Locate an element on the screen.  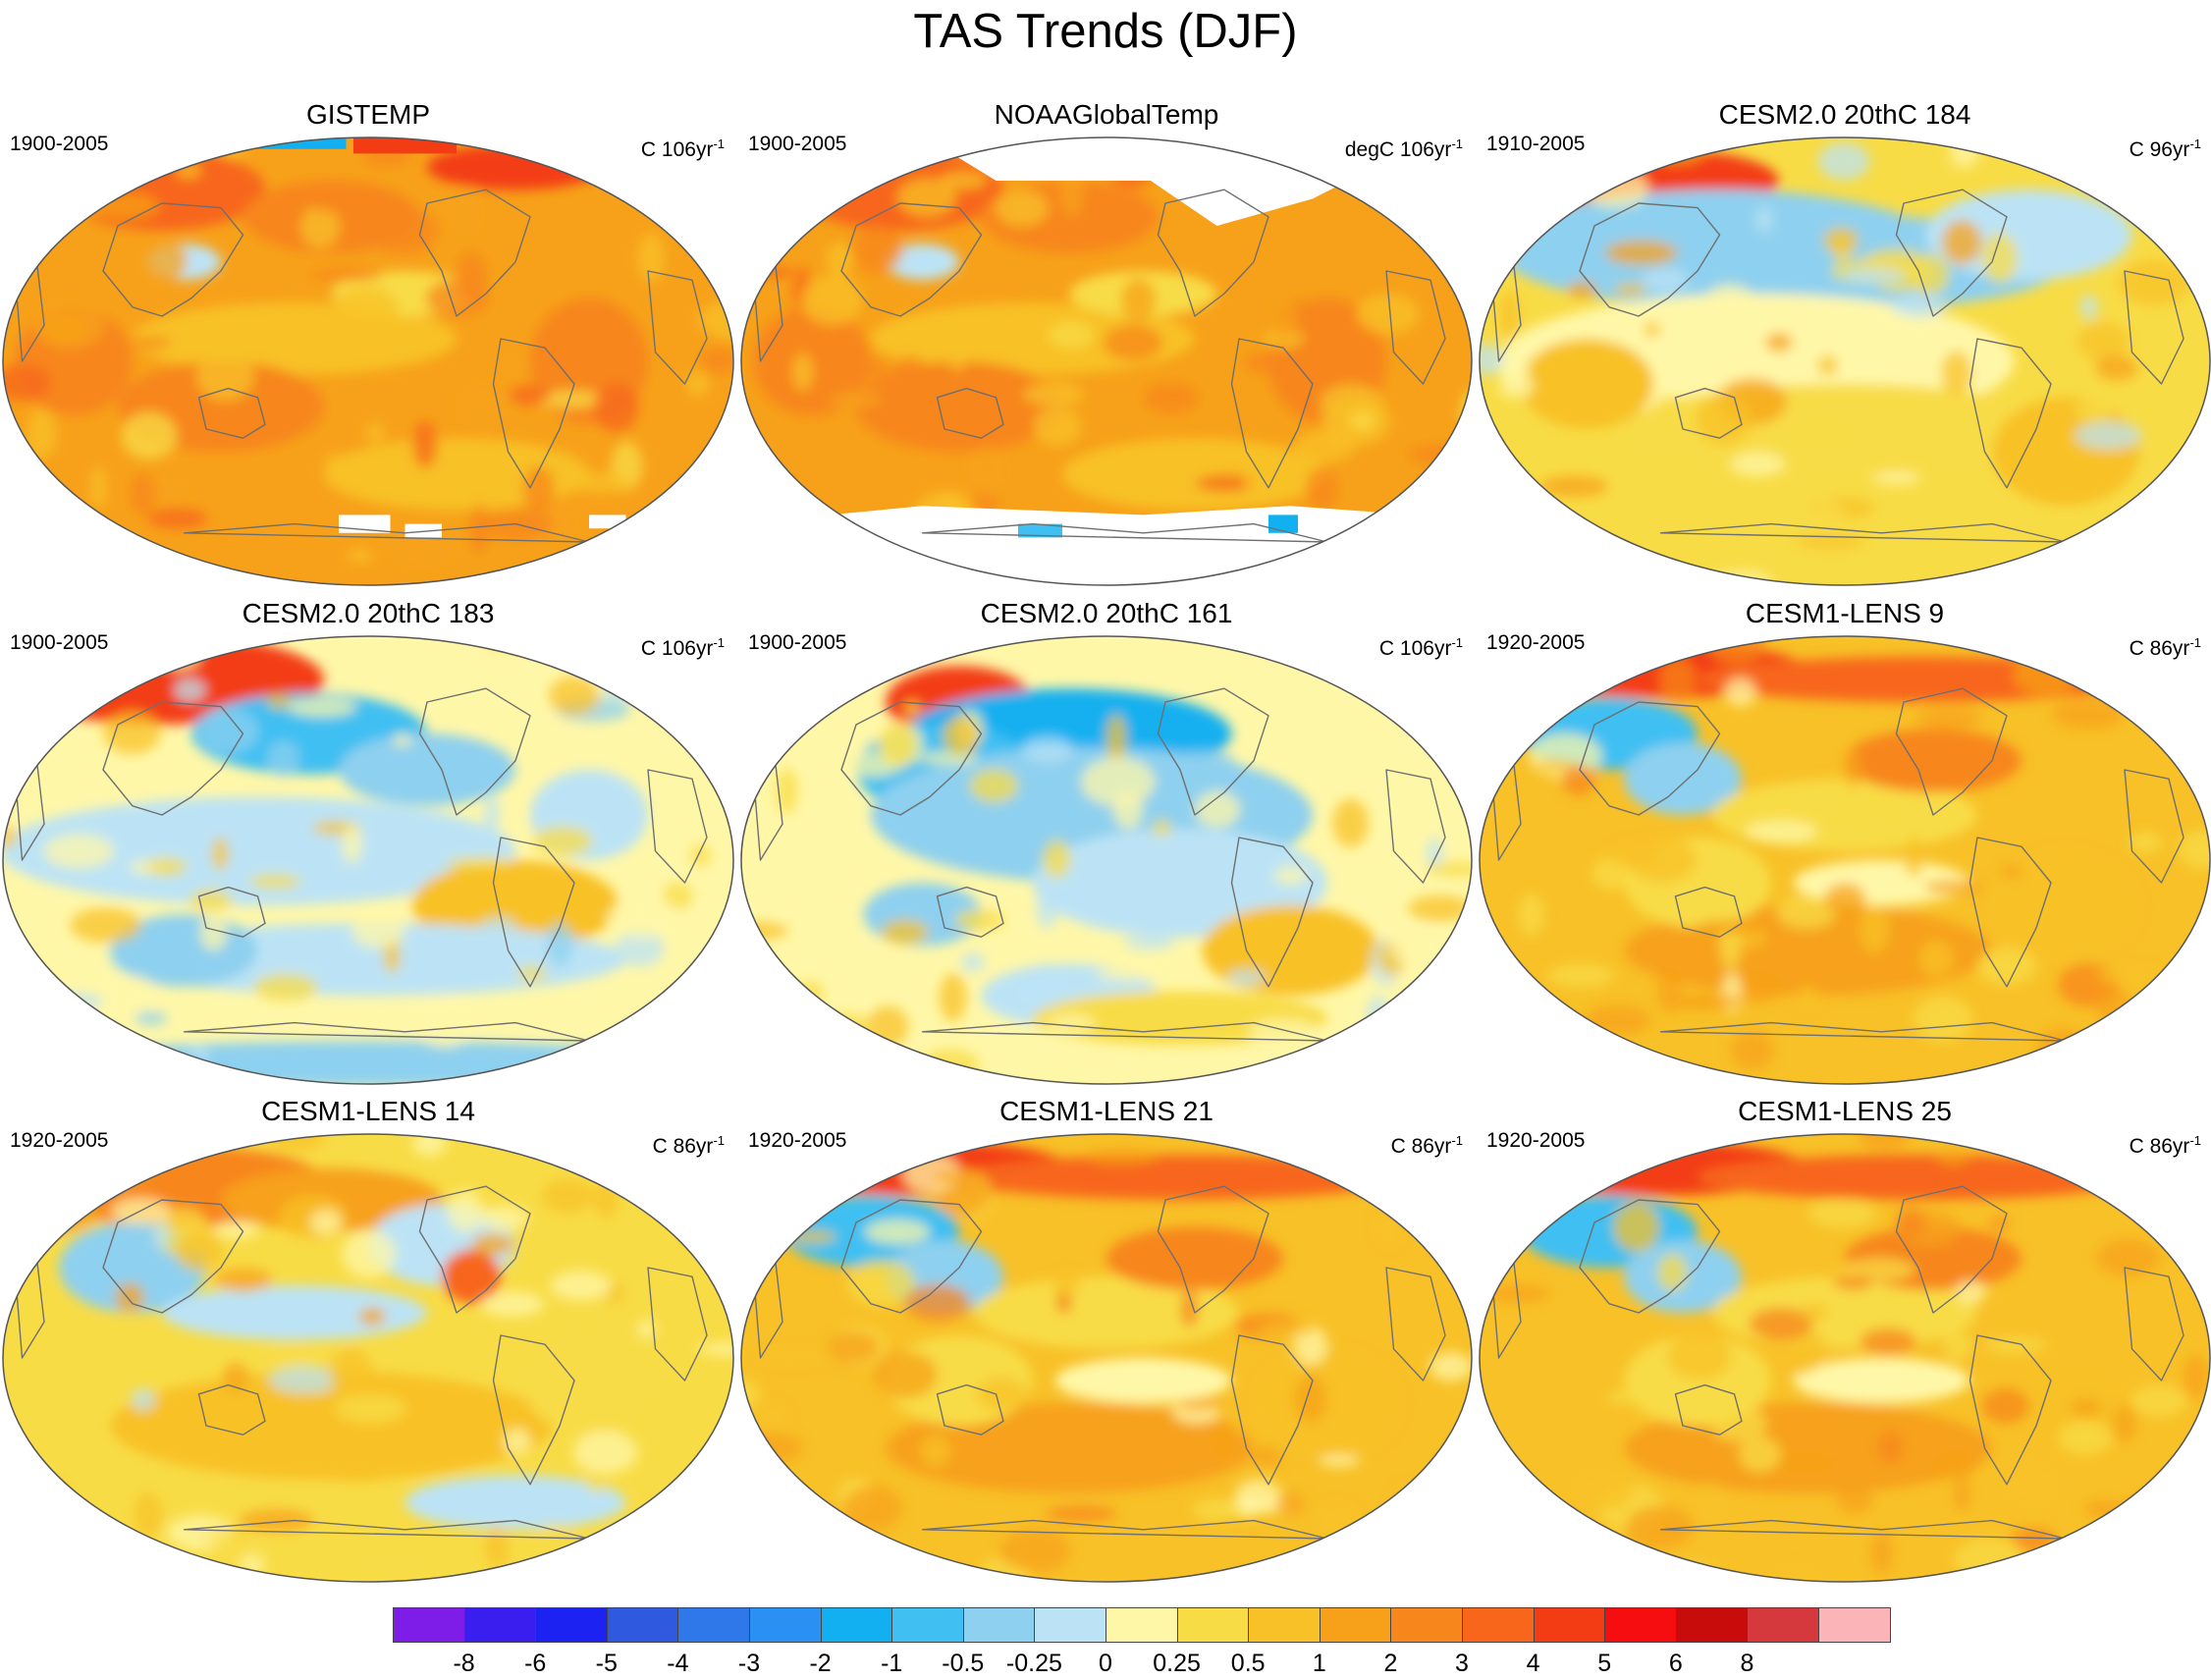
map-container is located at coordinates (1107, 1360).